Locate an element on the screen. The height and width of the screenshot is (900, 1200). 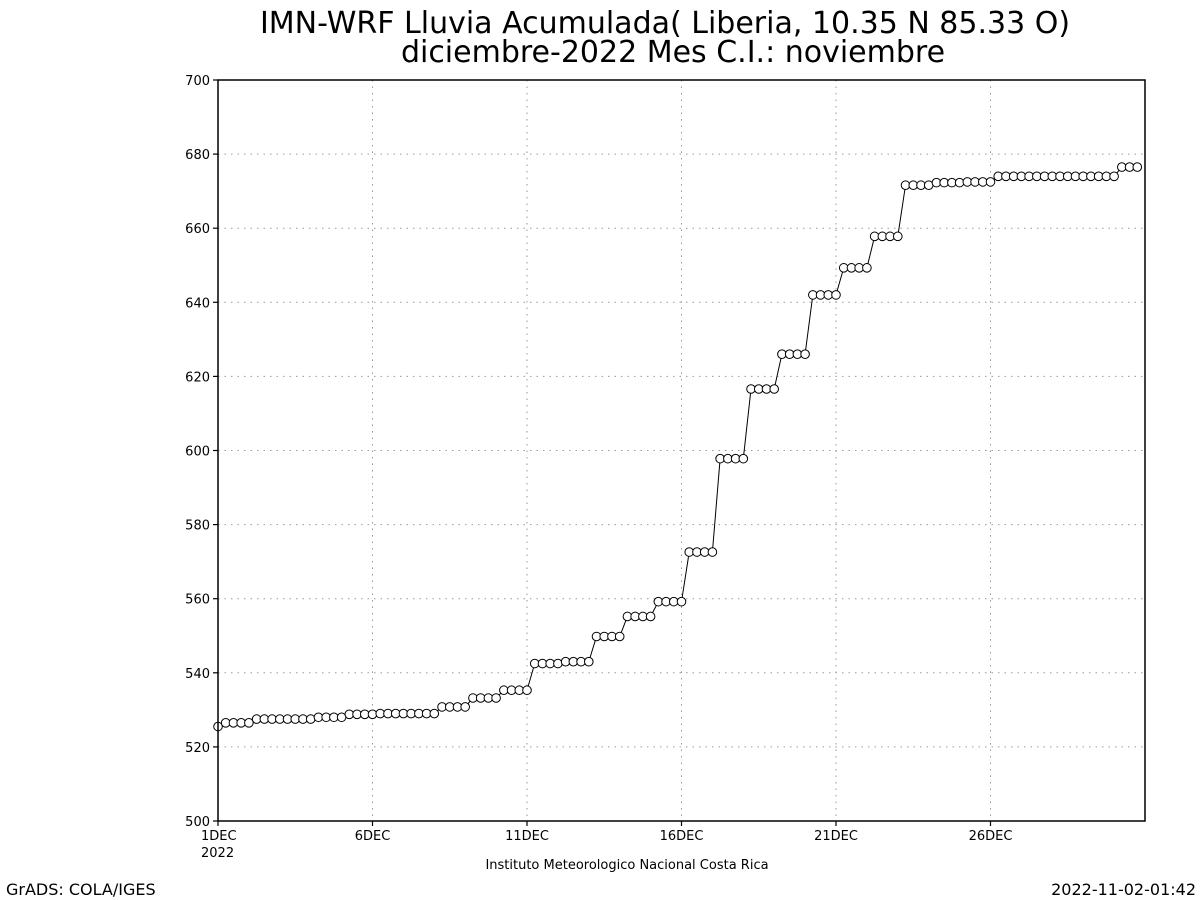
y-tick-label: 540 is located at coordinates (197, 674).